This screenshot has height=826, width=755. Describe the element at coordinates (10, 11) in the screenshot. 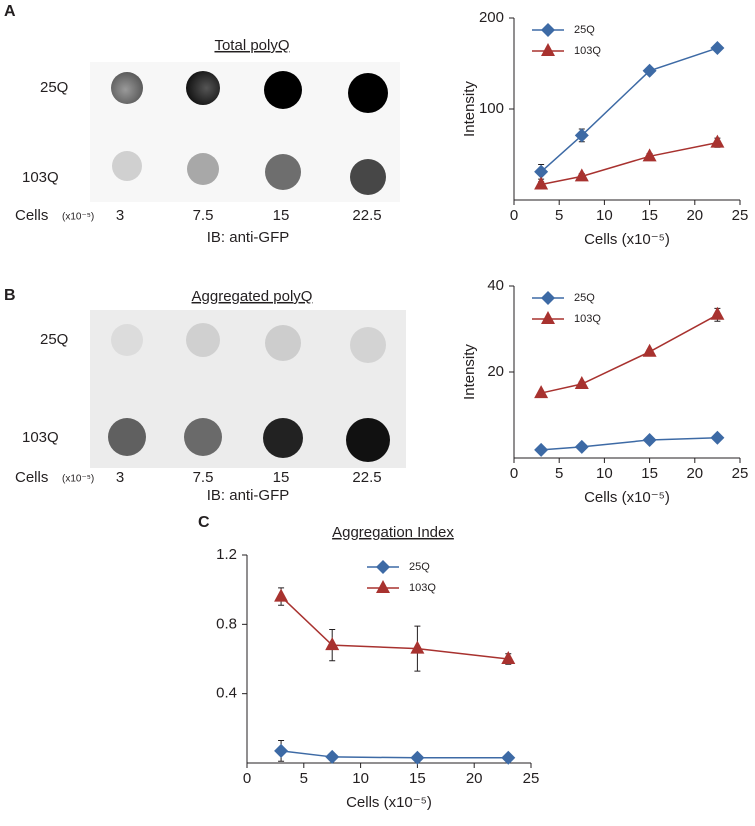

I see `panel-label: A` at that location.